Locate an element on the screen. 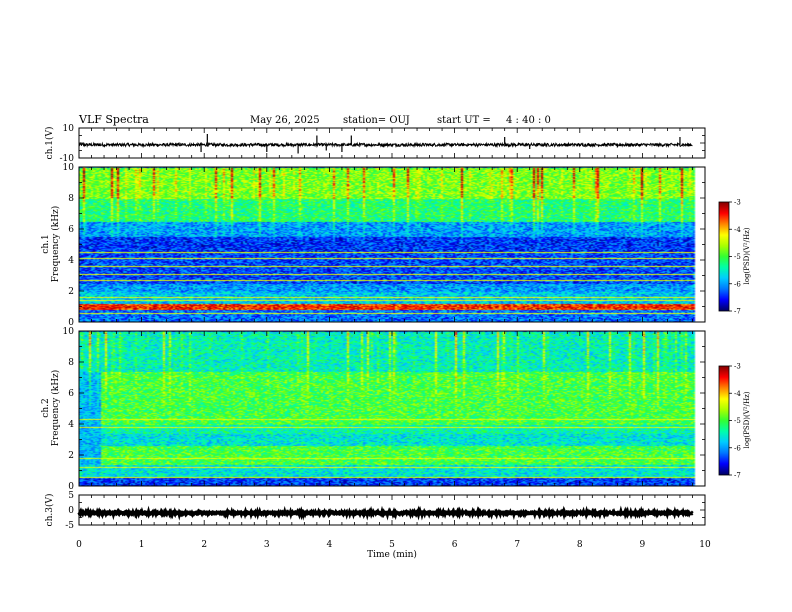 The image size is (792, 612). ch1-ytick-top: 10 is located at coordinates (69, 129).